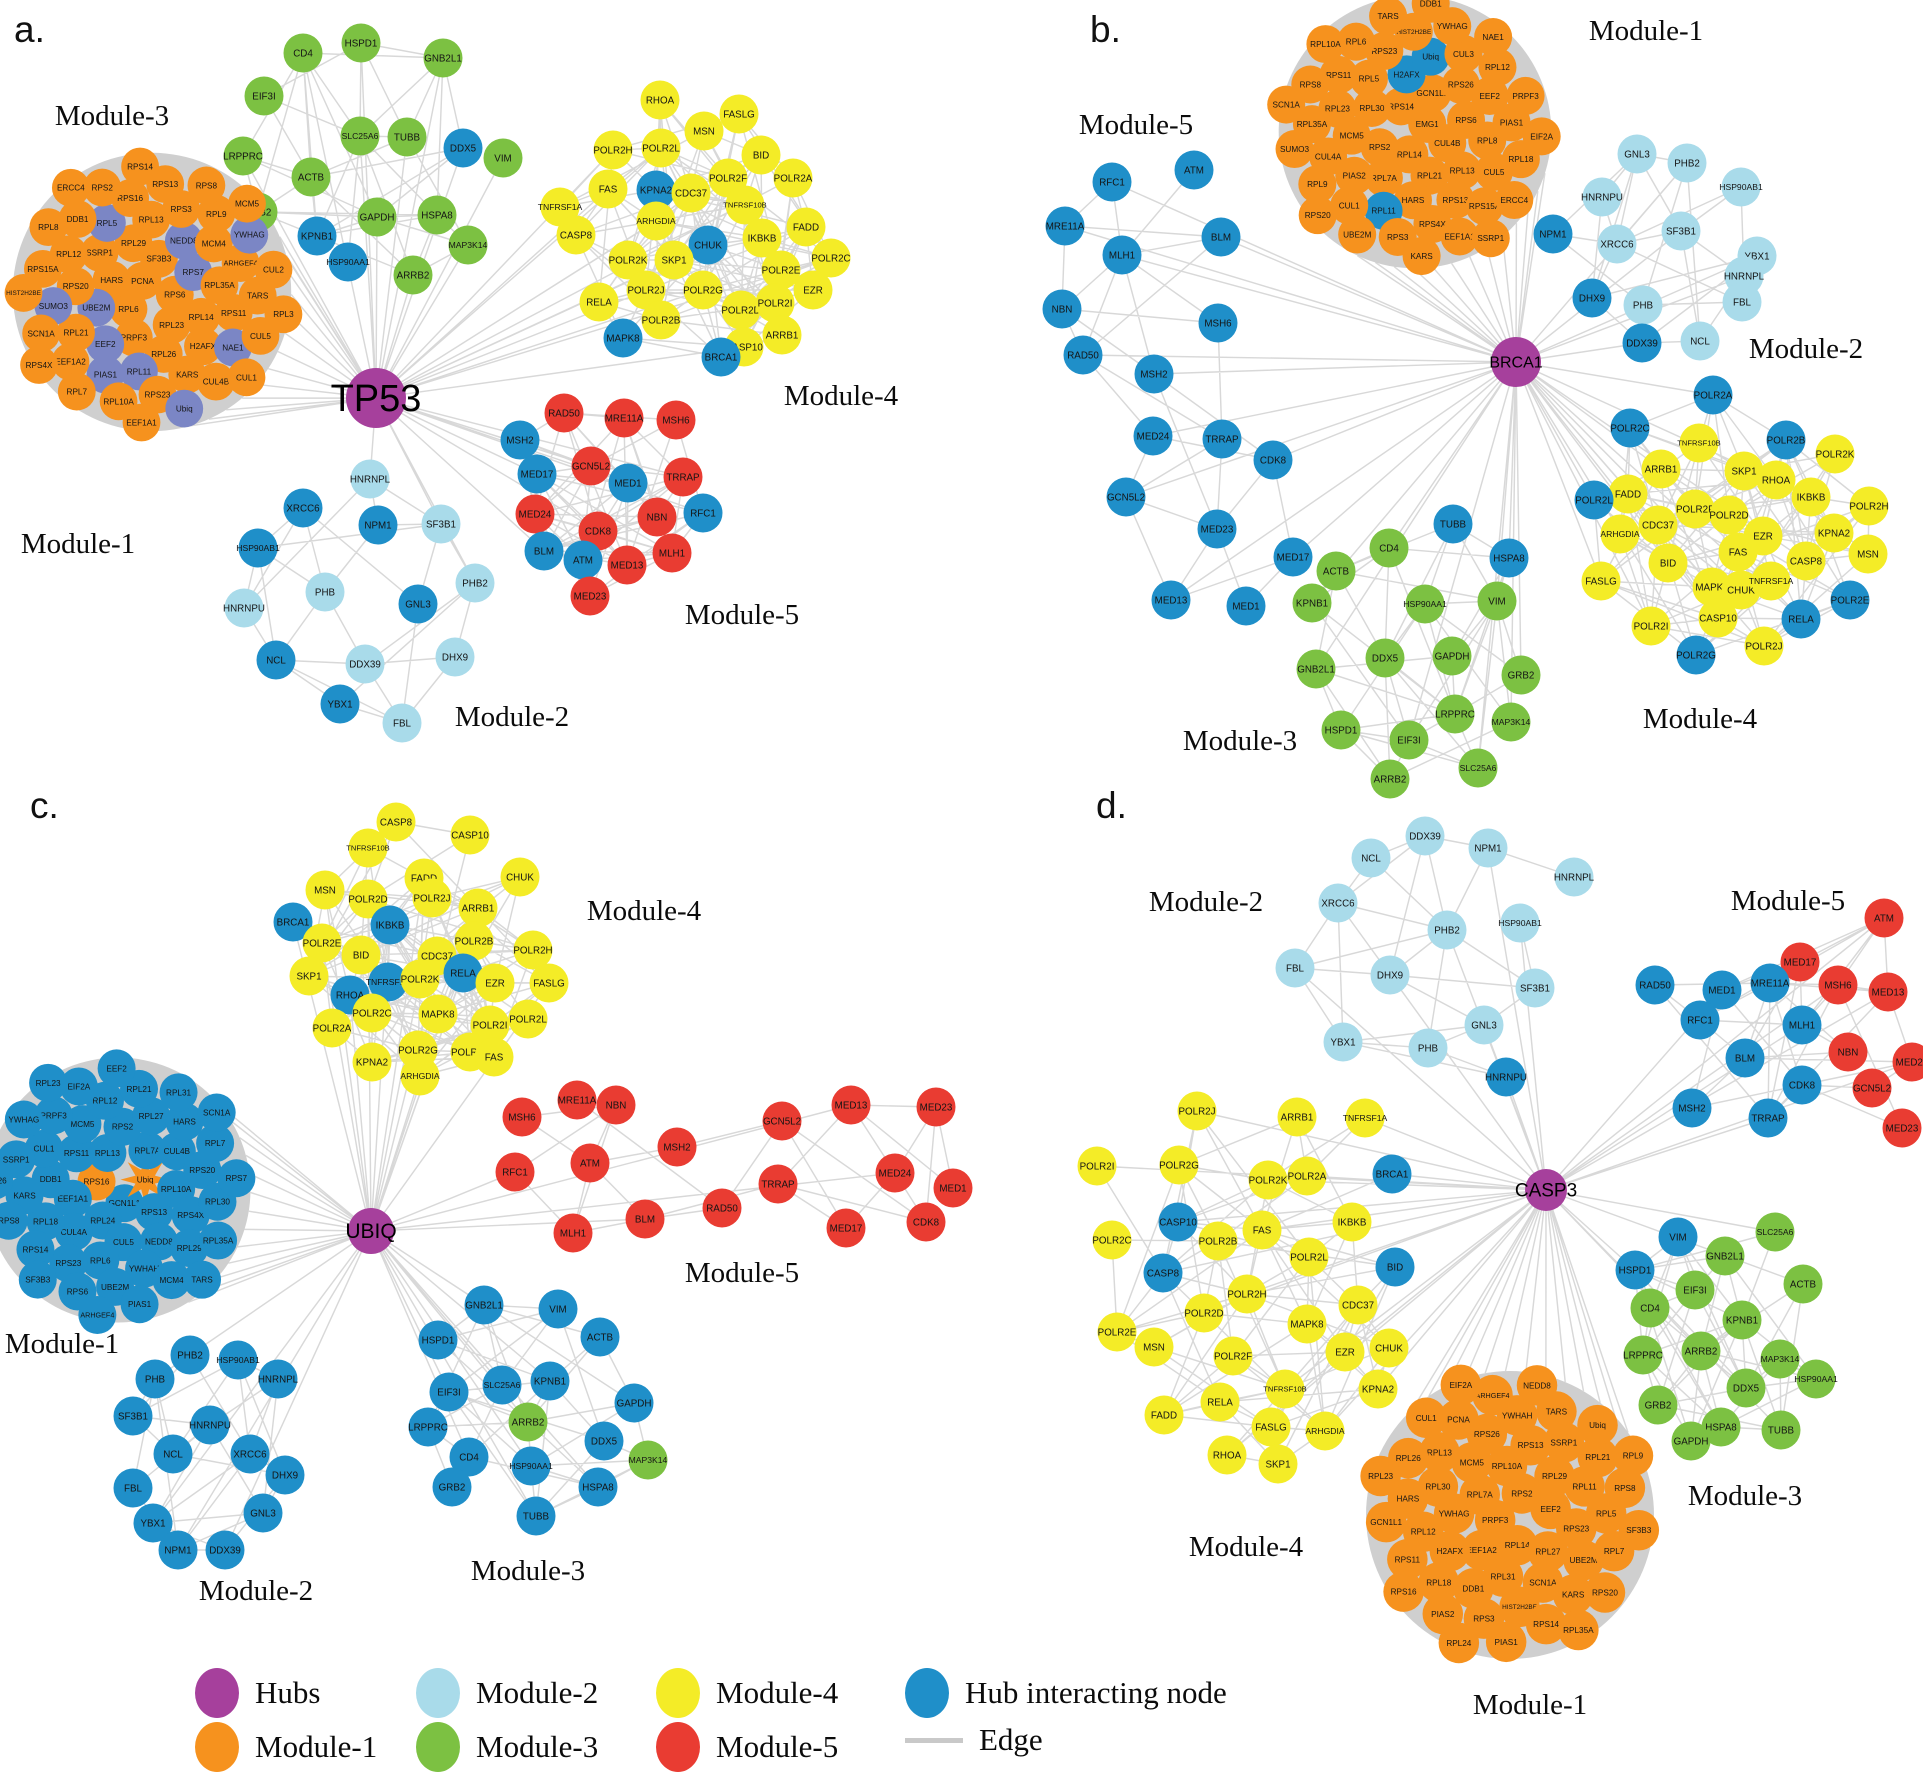 The image size is (1923, 1775). What do you see at coordinates (1628, 494) in the screenshot?
I see `node-FADD: FADD` at bounding box center [1628, 494].